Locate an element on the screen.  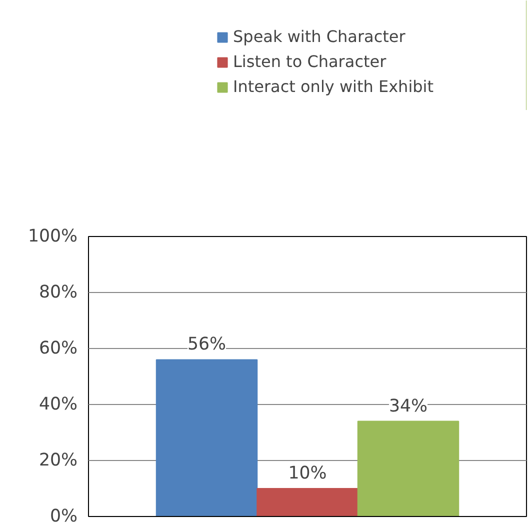
text: 56% is located at coordinates (207, 344).